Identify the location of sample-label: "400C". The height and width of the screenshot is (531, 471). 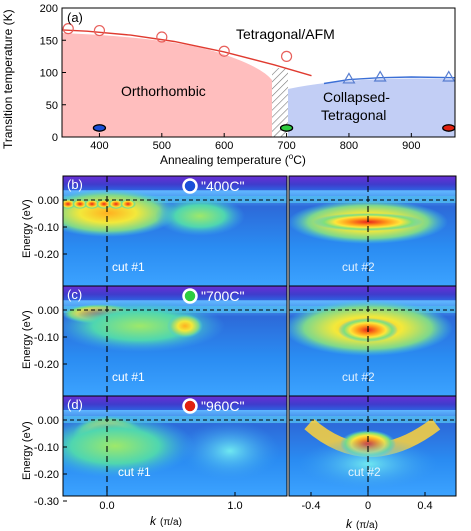
(222, 186).